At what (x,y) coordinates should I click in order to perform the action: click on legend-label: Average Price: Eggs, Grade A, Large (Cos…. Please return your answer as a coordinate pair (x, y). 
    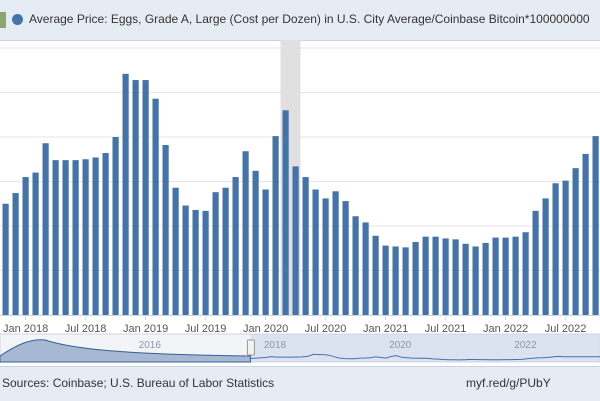
    Looking at the image, I should click on (309, 19).